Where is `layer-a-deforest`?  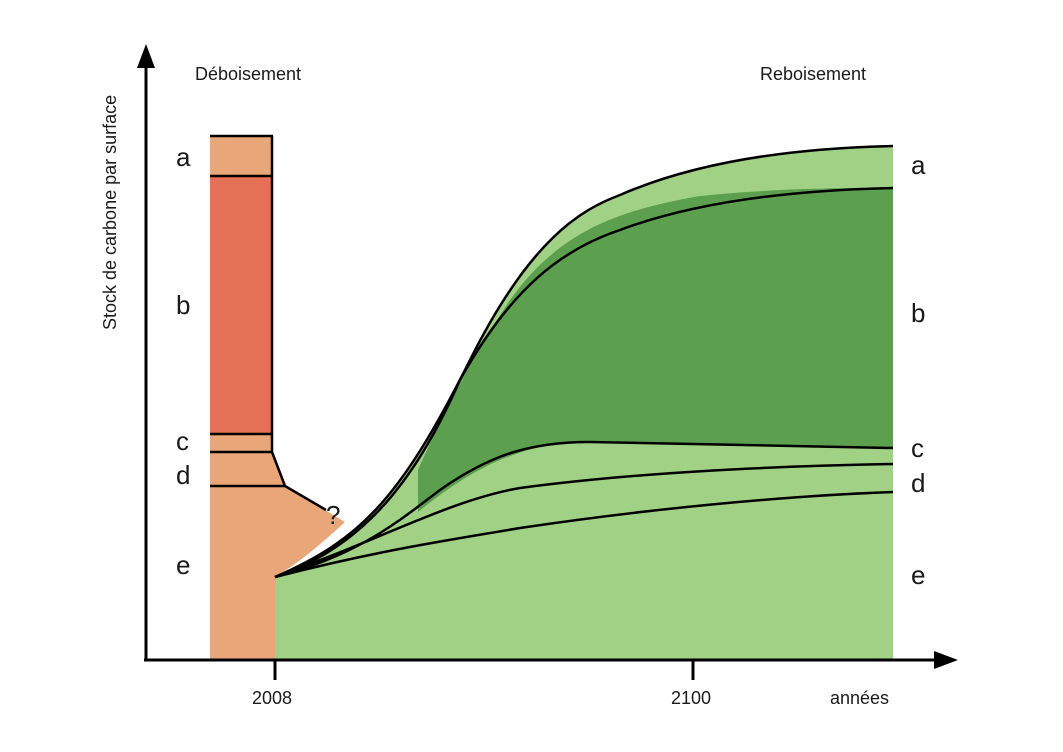
layer-a-deforest is located at coordinates (241, 156).